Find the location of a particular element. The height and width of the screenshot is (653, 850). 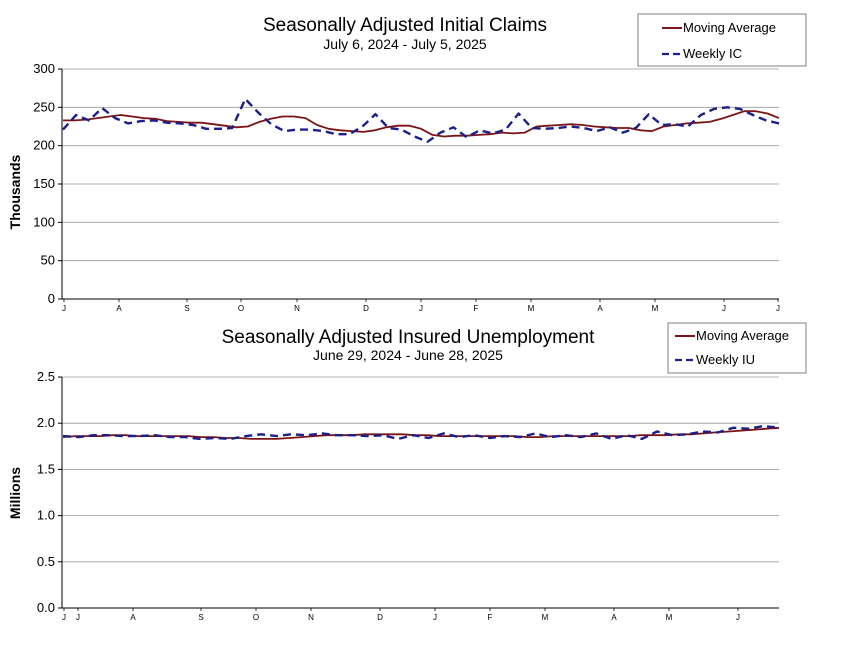

claims-legend-ma-label: Moving Average is located at coordinates (729, 27).